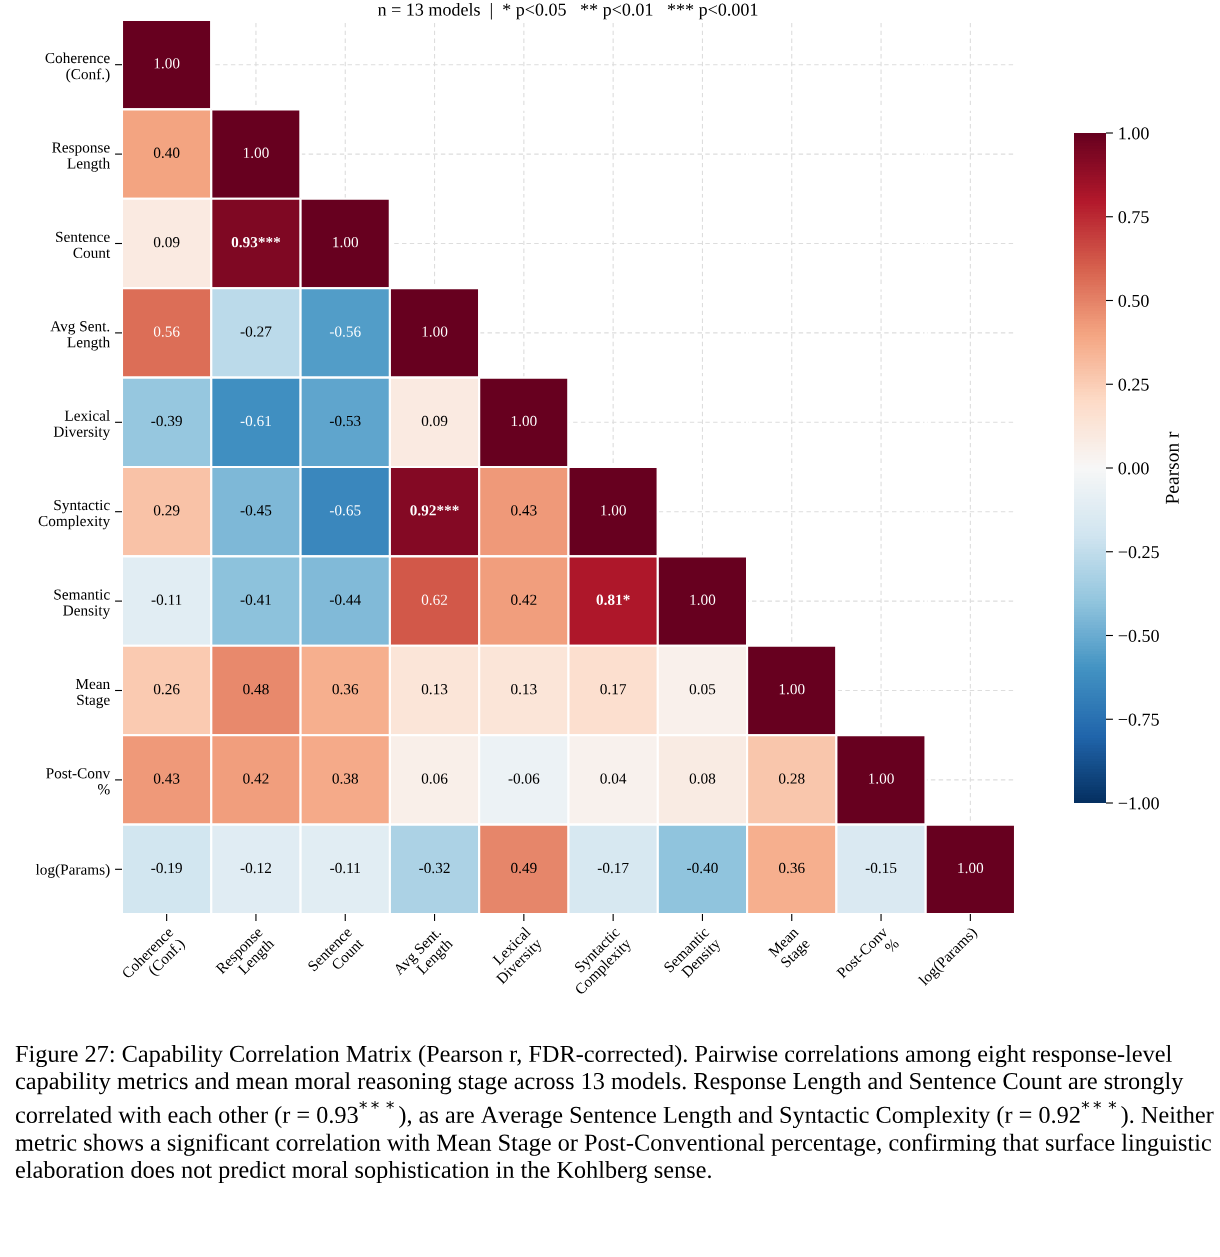  What do you see at coordinates (1138, 552) in the screenshot?
I see `color-bar-label: −0.25` at bounding box center [1138, 552].